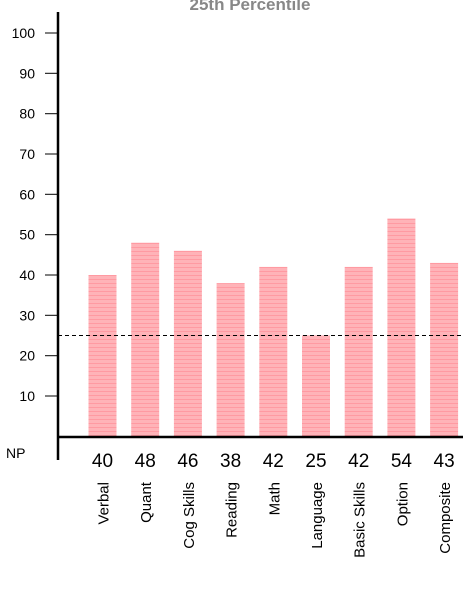 Image resolution: width=467 pixels, height=593 pixels. What do you see at coordinates (250, 7) in the screenshot?
I see `chart-title: 25th Percentile` at bounding box center [250, 7].